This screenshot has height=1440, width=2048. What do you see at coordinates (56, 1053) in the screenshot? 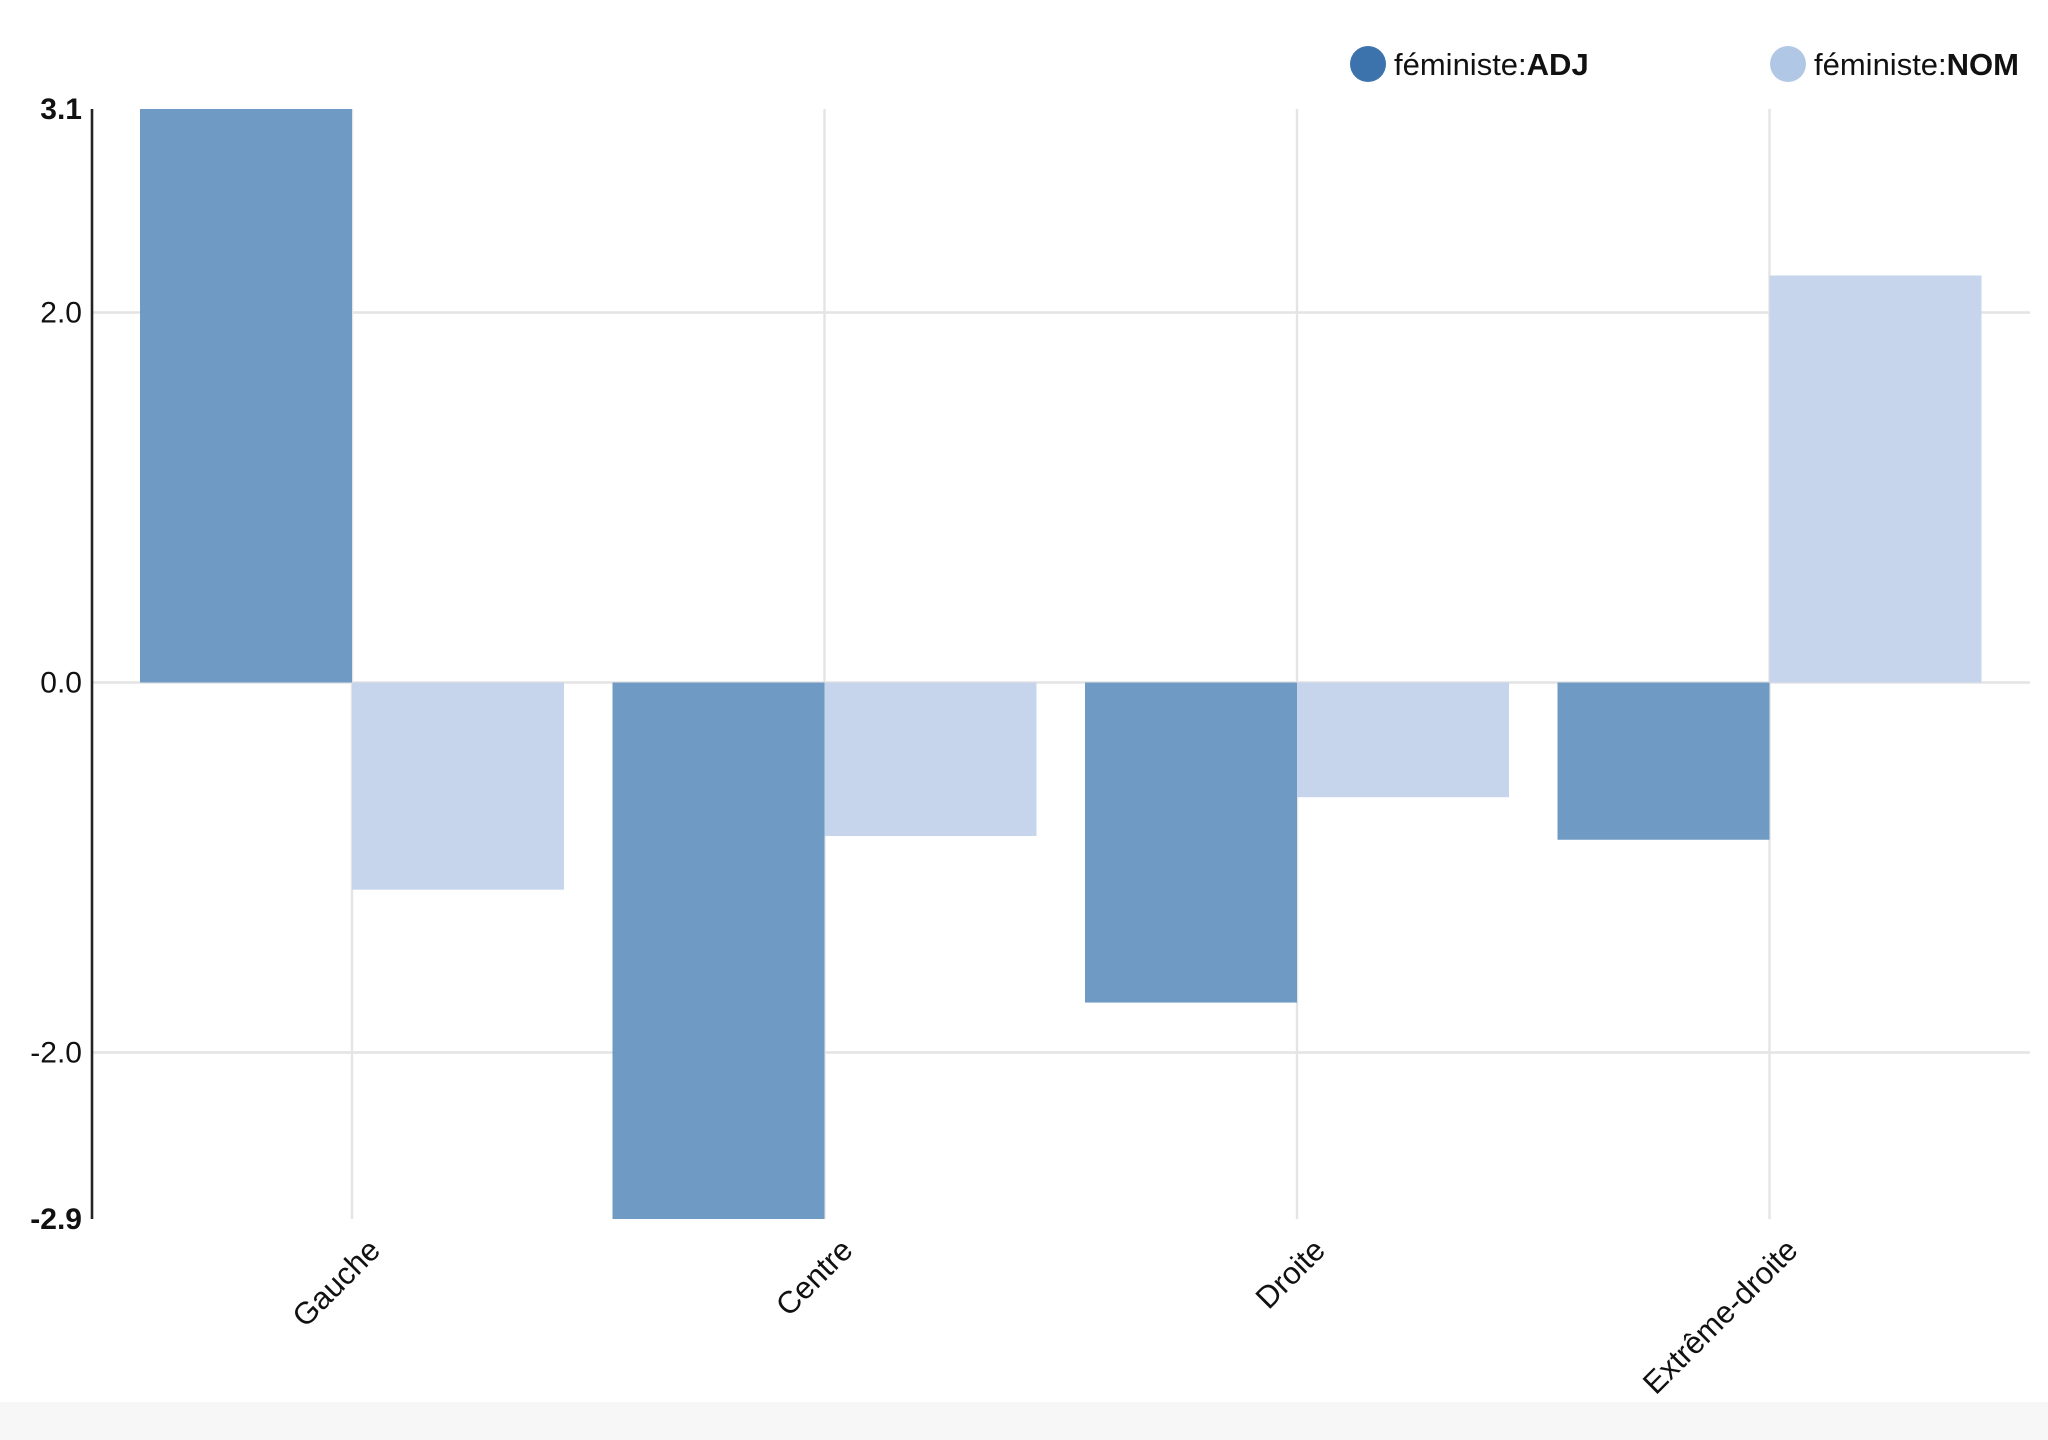
I see `y-tick-label: -2.0` at bounding box center [56, 1053].